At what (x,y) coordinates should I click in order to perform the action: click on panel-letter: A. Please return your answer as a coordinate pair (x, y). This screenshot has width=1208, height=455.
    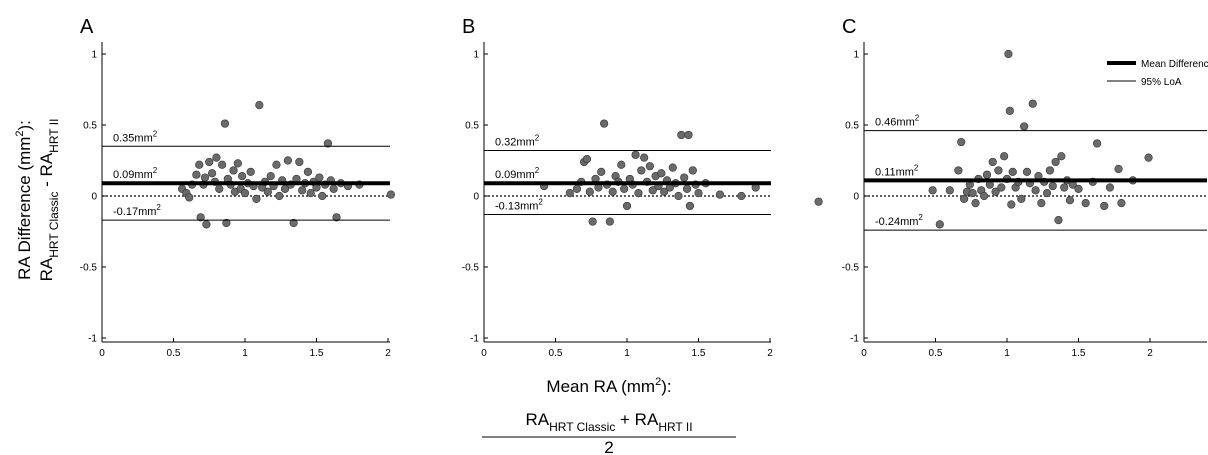
    Looking at the image, I should click on (87, 27).